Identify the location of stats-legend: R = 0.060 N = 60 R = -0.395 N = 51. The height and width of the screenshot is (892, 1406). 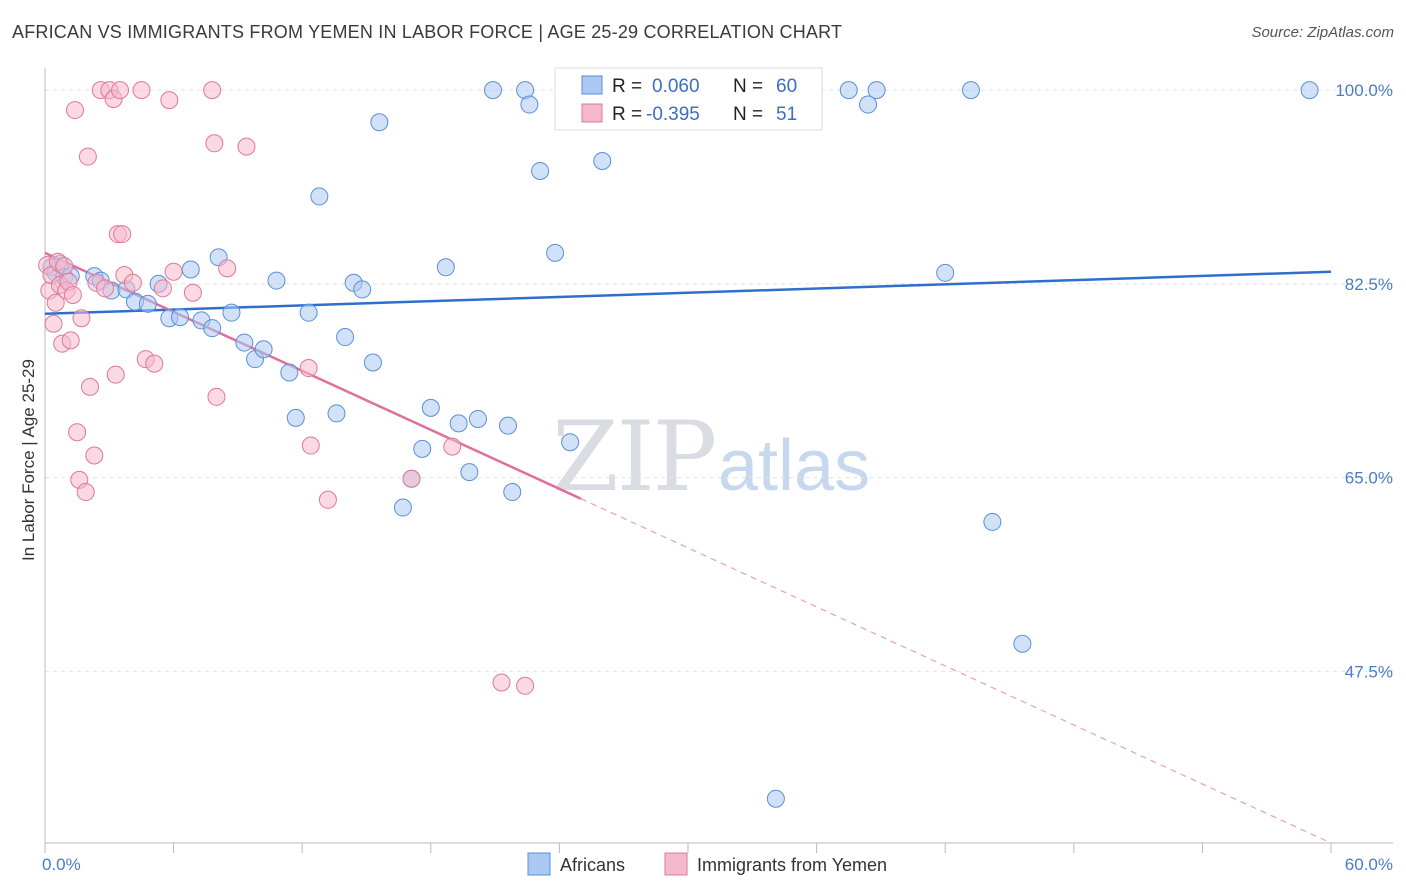
(688, 99).